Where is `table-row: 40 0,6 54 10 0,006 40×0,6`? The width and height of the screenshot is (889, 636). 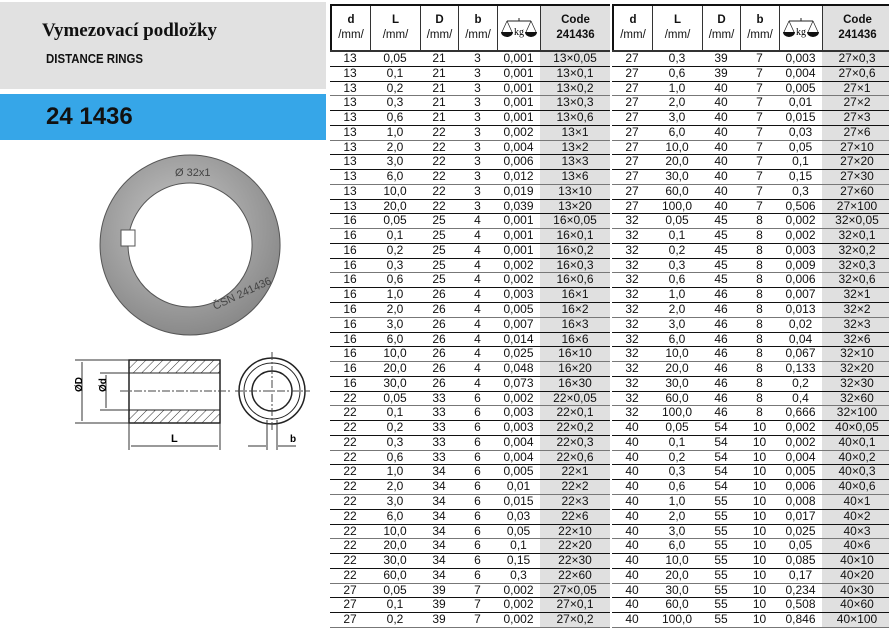 table-row: 40 0,6 54 10 0,006 40×0,6 is located at coordinates (750, 487).